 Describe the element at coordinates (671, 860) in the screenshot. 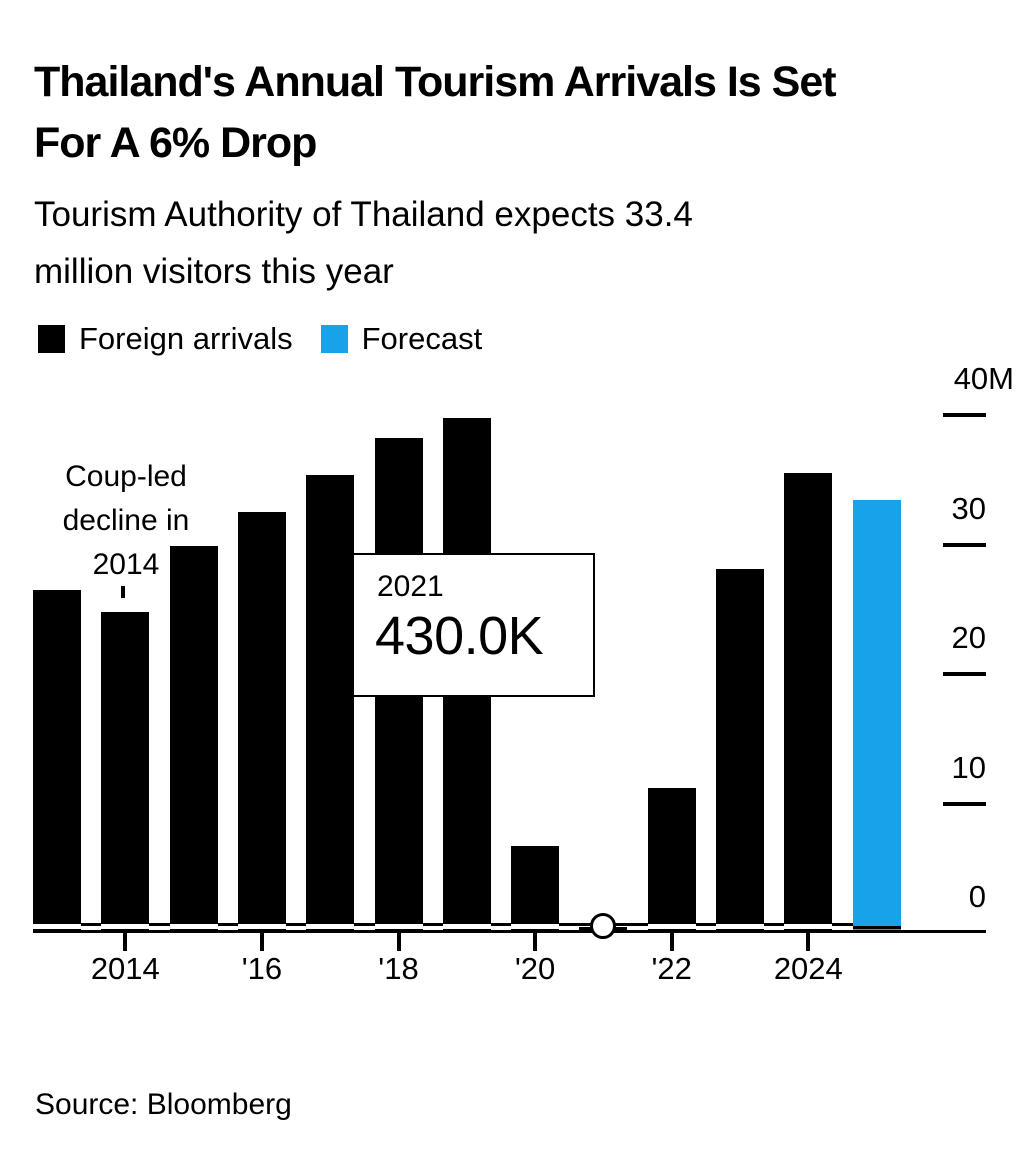

I see `bar-2022` at that location.